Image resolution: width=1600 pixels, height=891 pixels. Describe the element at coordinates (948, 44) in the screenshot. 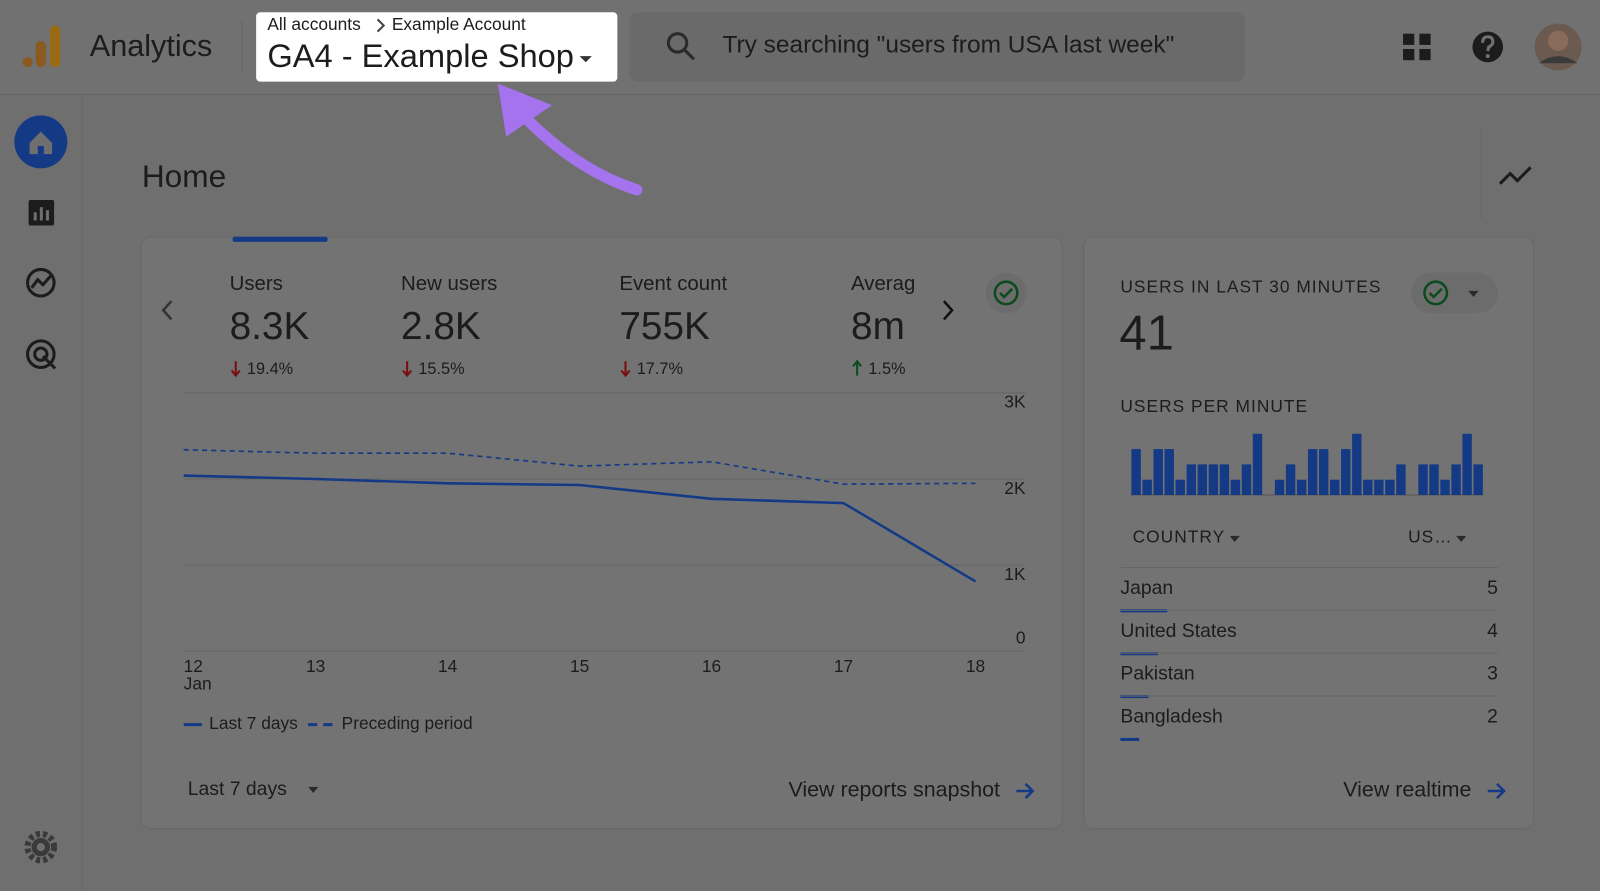

I see `search-placeholder: Try searching "users from USA last week"` at that location.